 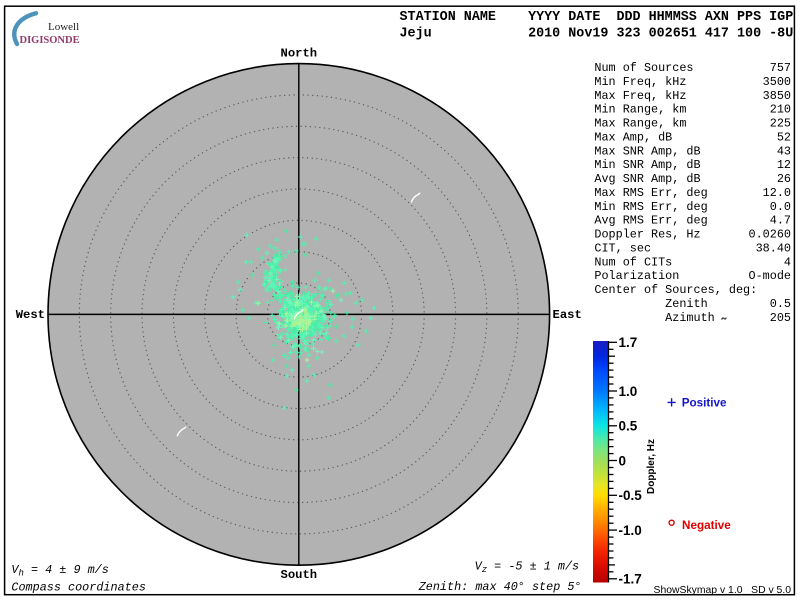 What do you see at coordinates (650, 221) in the screenshot?
I see `svg-text: Avg RMS Err, deg` at bounding box center [650, 221].